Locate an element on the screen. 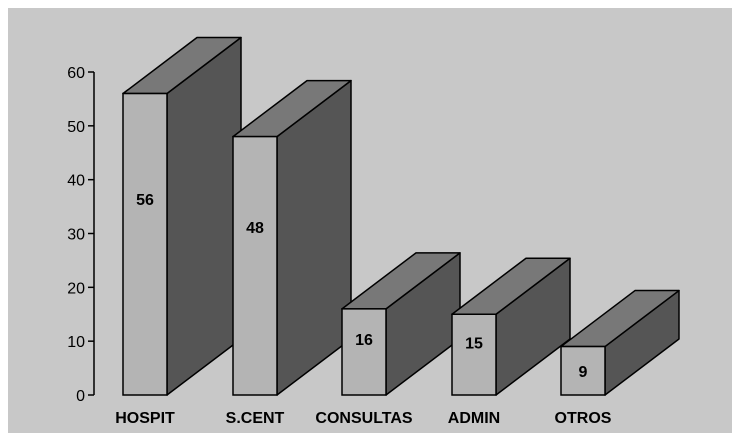 Image resolution: width=739 pixels, height=439 pixels. x-tick-label: S.CENT is located at coordinates (255, 418).